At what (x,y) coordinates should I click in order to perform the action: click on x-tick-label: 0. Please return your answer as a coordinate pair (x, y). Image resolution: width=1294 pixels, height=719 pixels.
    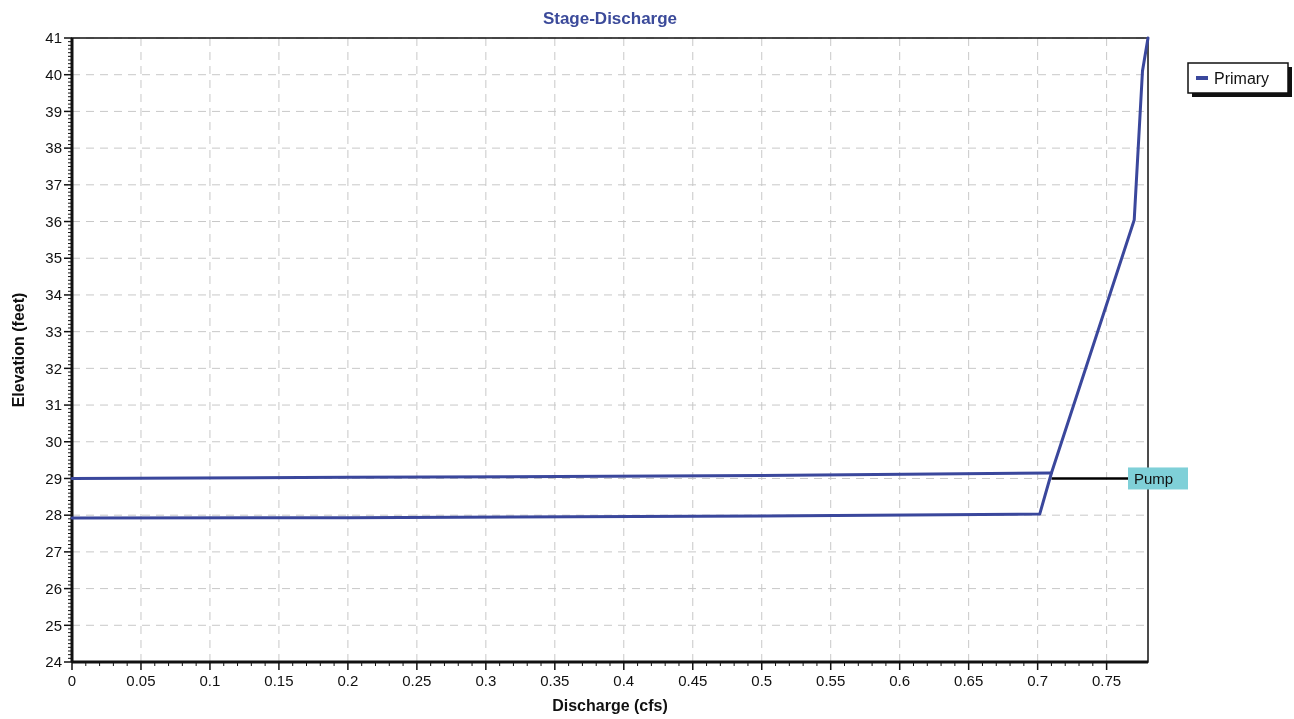
    Looking at the image, I should click on (72, 680).